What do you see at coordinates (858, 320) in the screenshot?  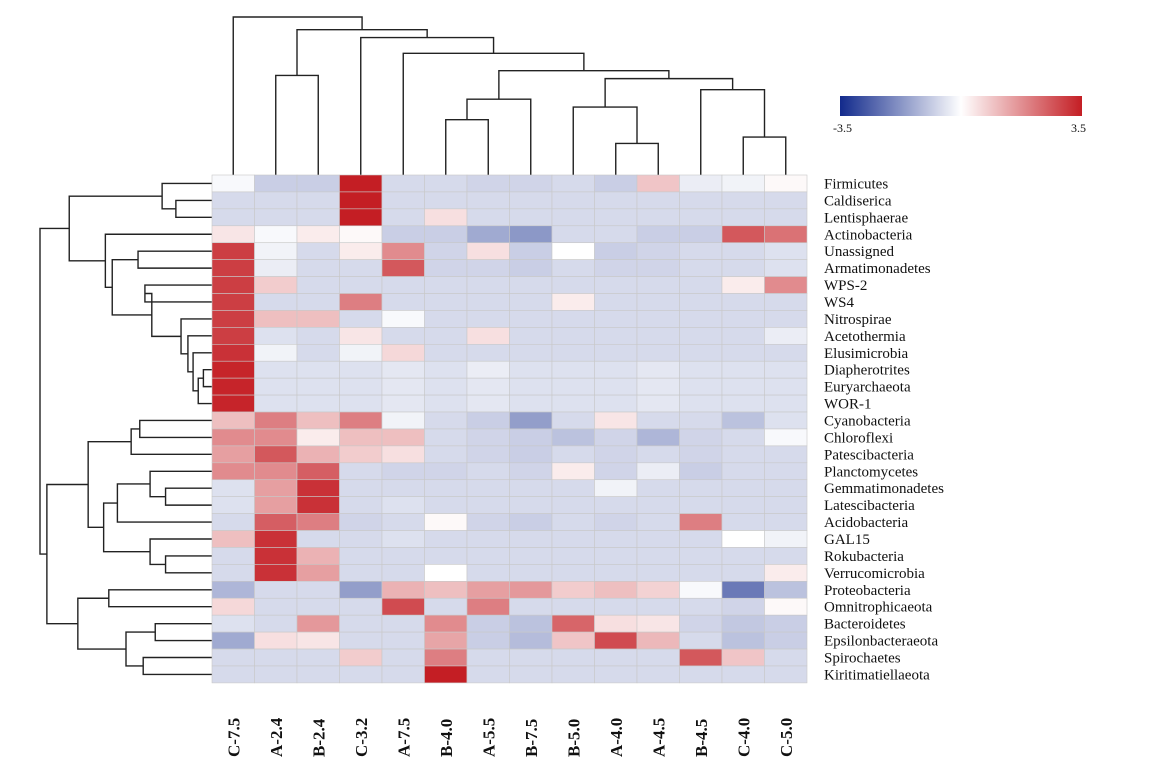 I see `row-label: Nitrospirae` at bounding box center [858, 320].